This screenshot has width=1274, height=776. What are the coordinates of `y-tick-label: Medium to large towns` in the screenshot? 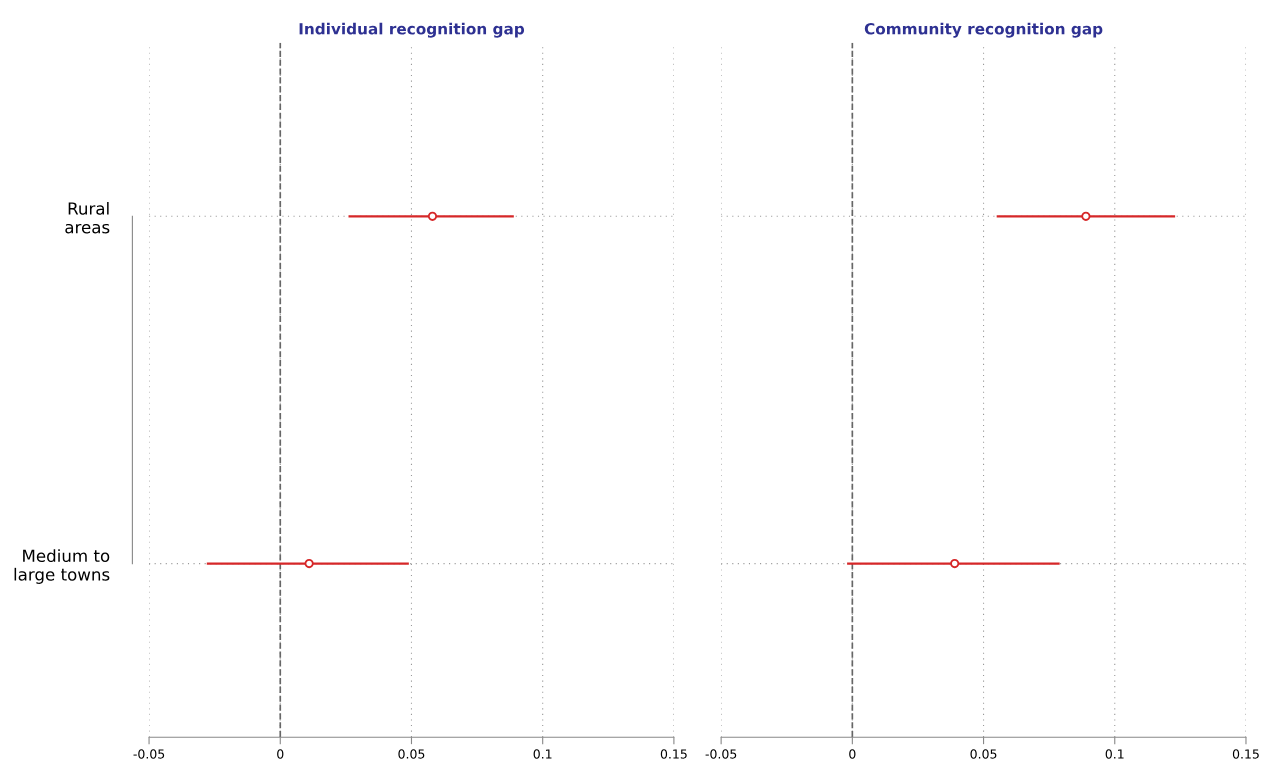 It's located at (62, 566).